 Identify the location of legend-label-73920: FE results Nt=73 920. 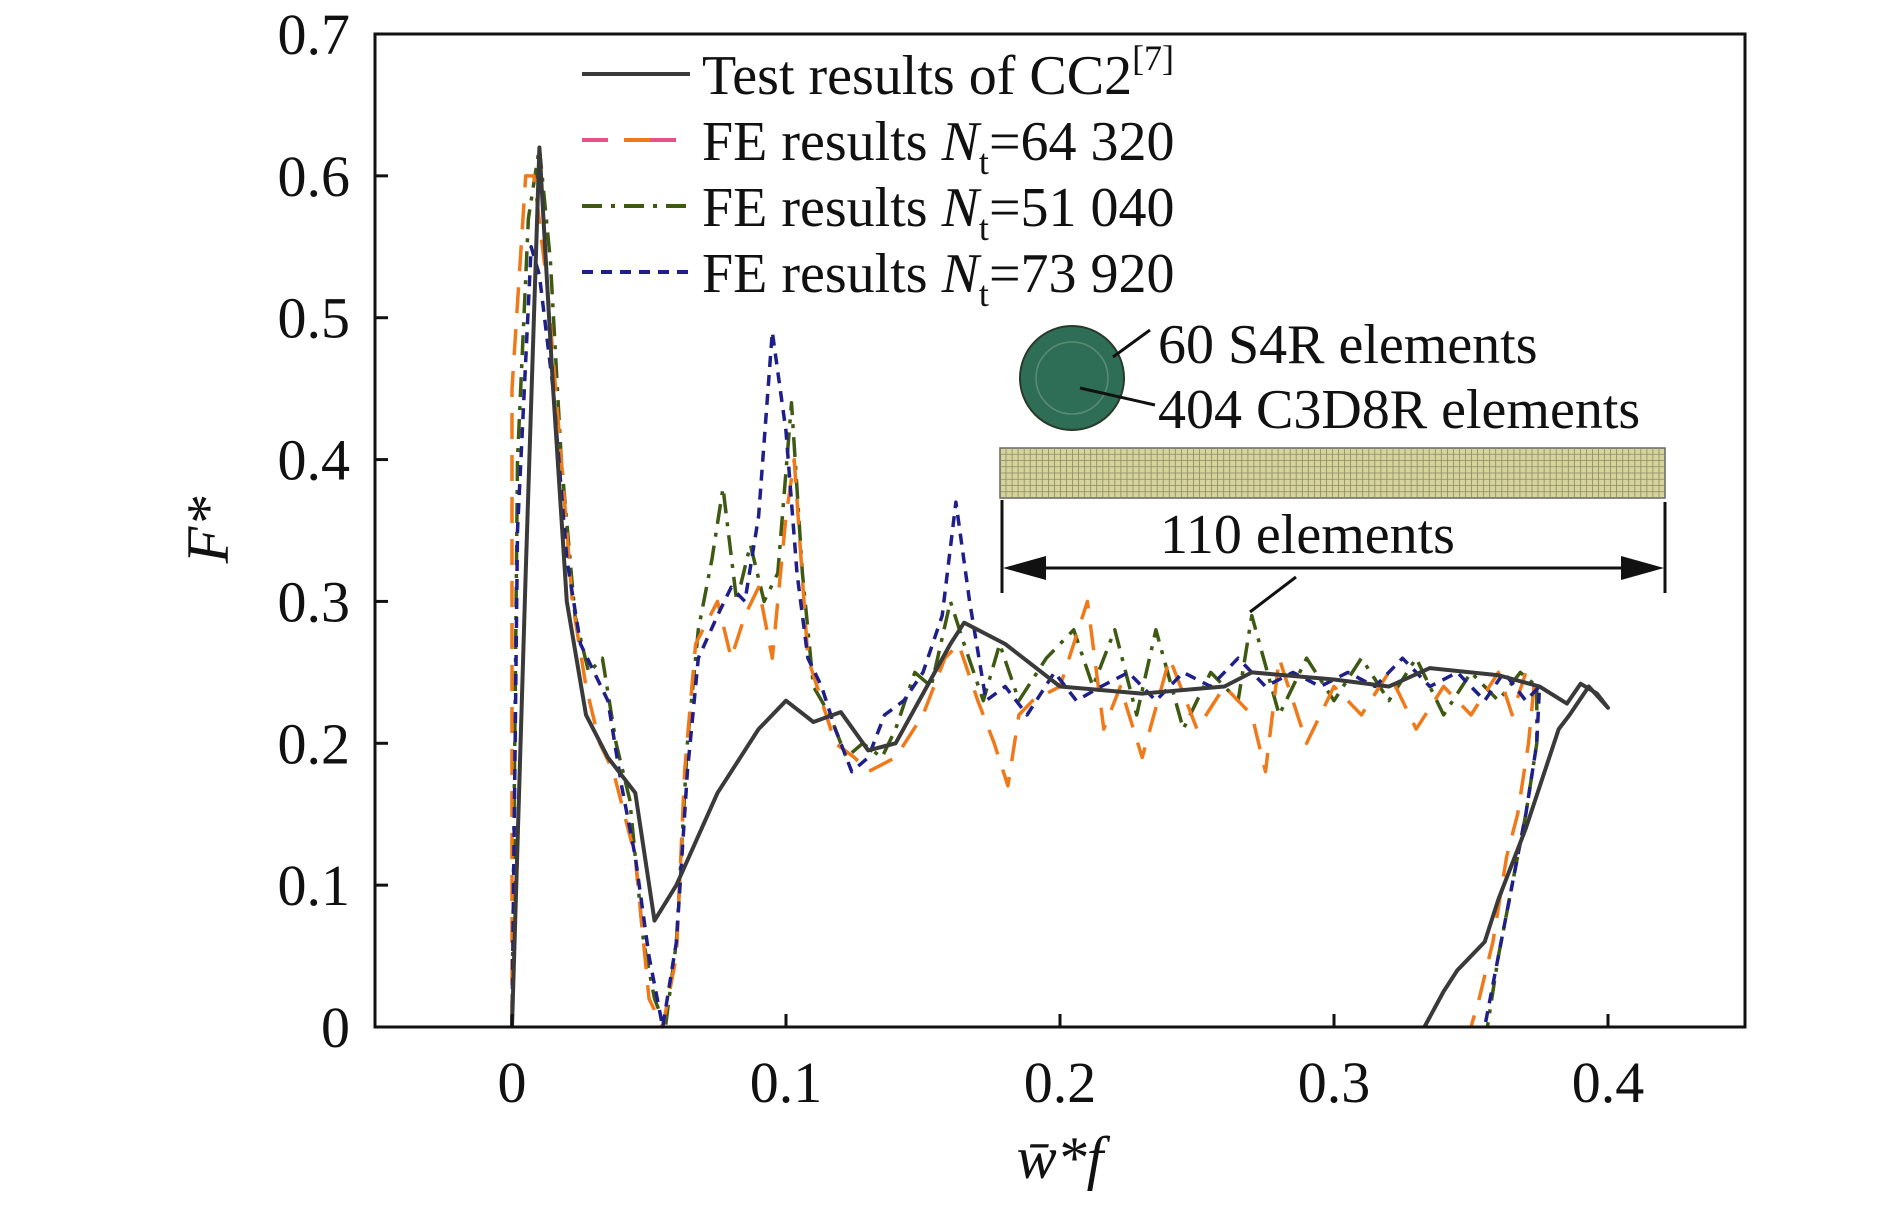
(938, 278).